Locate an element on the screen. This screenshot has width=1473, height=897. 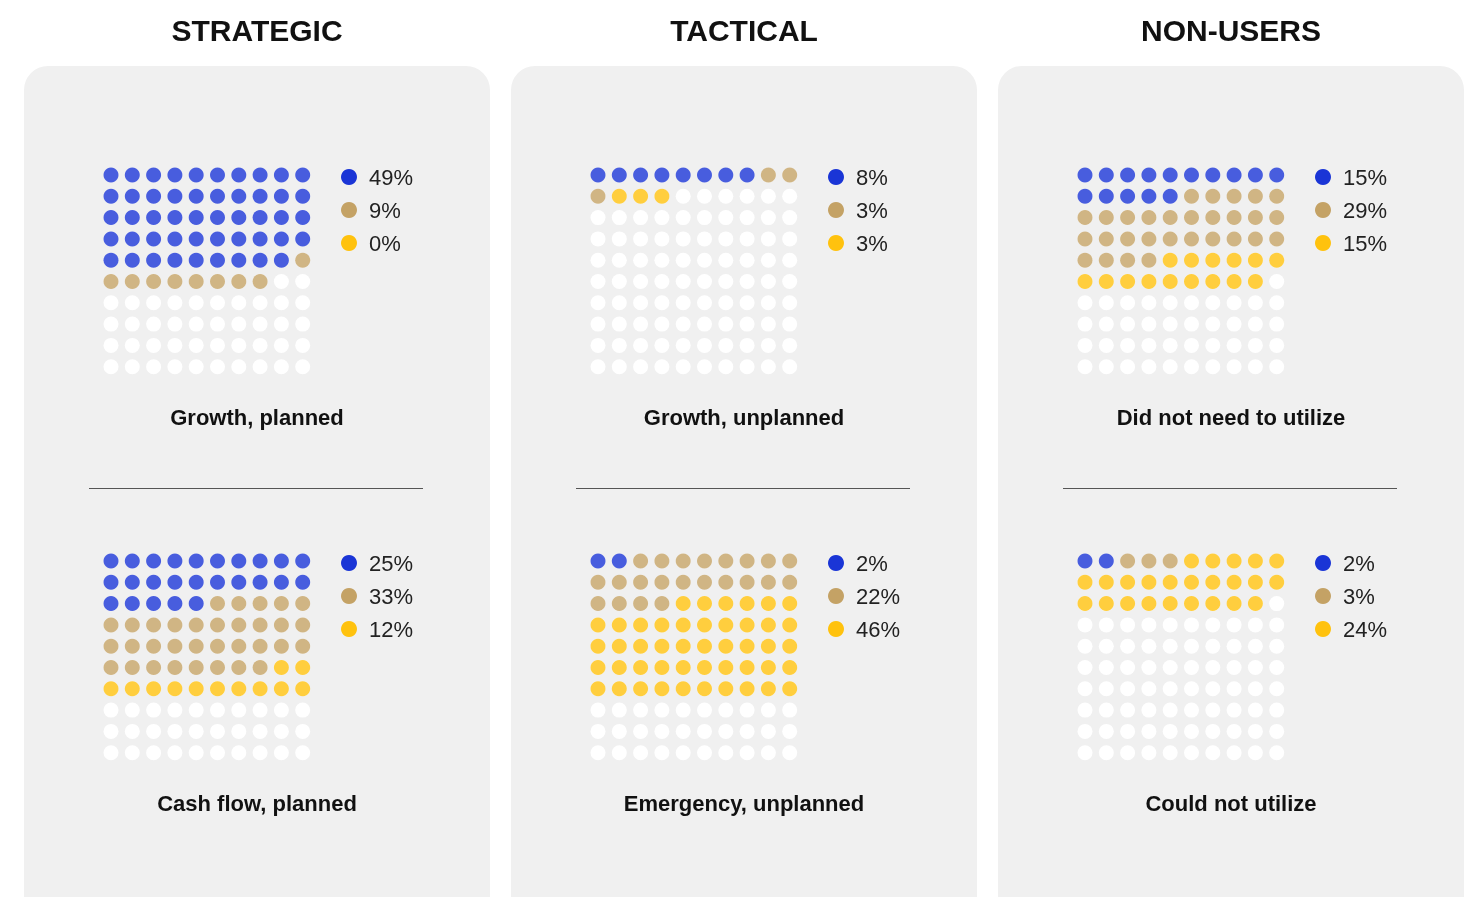
text: Cash flow, planned is located at coordinates (257, 803).